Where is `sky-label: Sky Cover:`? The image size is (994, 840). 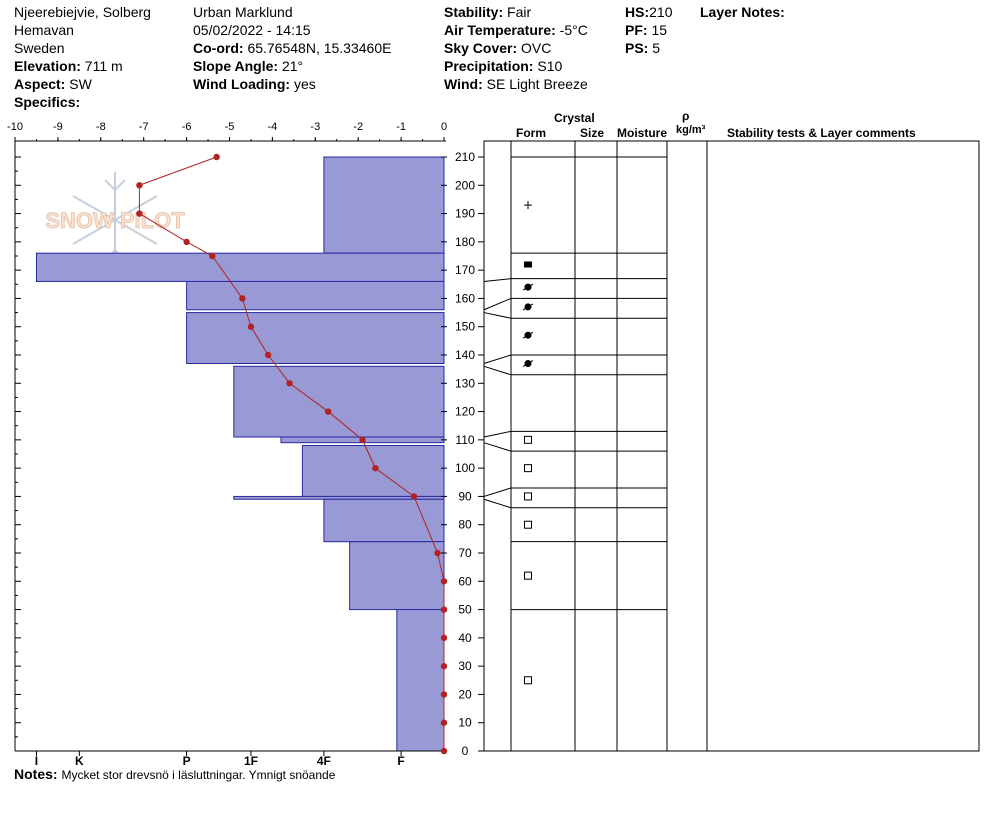
sky-label: Sky Cover: is located at coordinates (481, 48).